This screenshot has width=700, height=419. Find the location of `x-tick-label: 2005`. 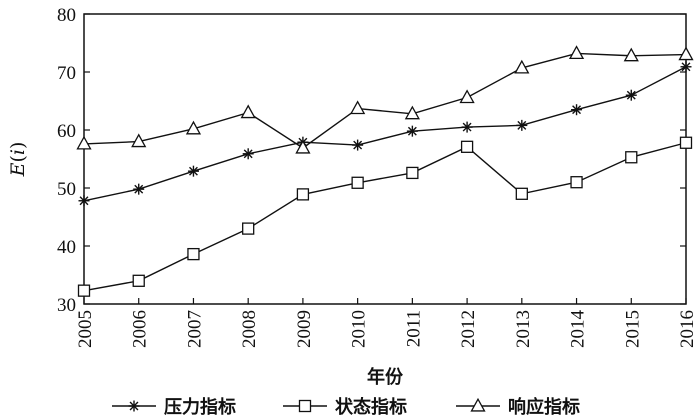

x-tick-label: 2005 is located at coordinates (85, 329).